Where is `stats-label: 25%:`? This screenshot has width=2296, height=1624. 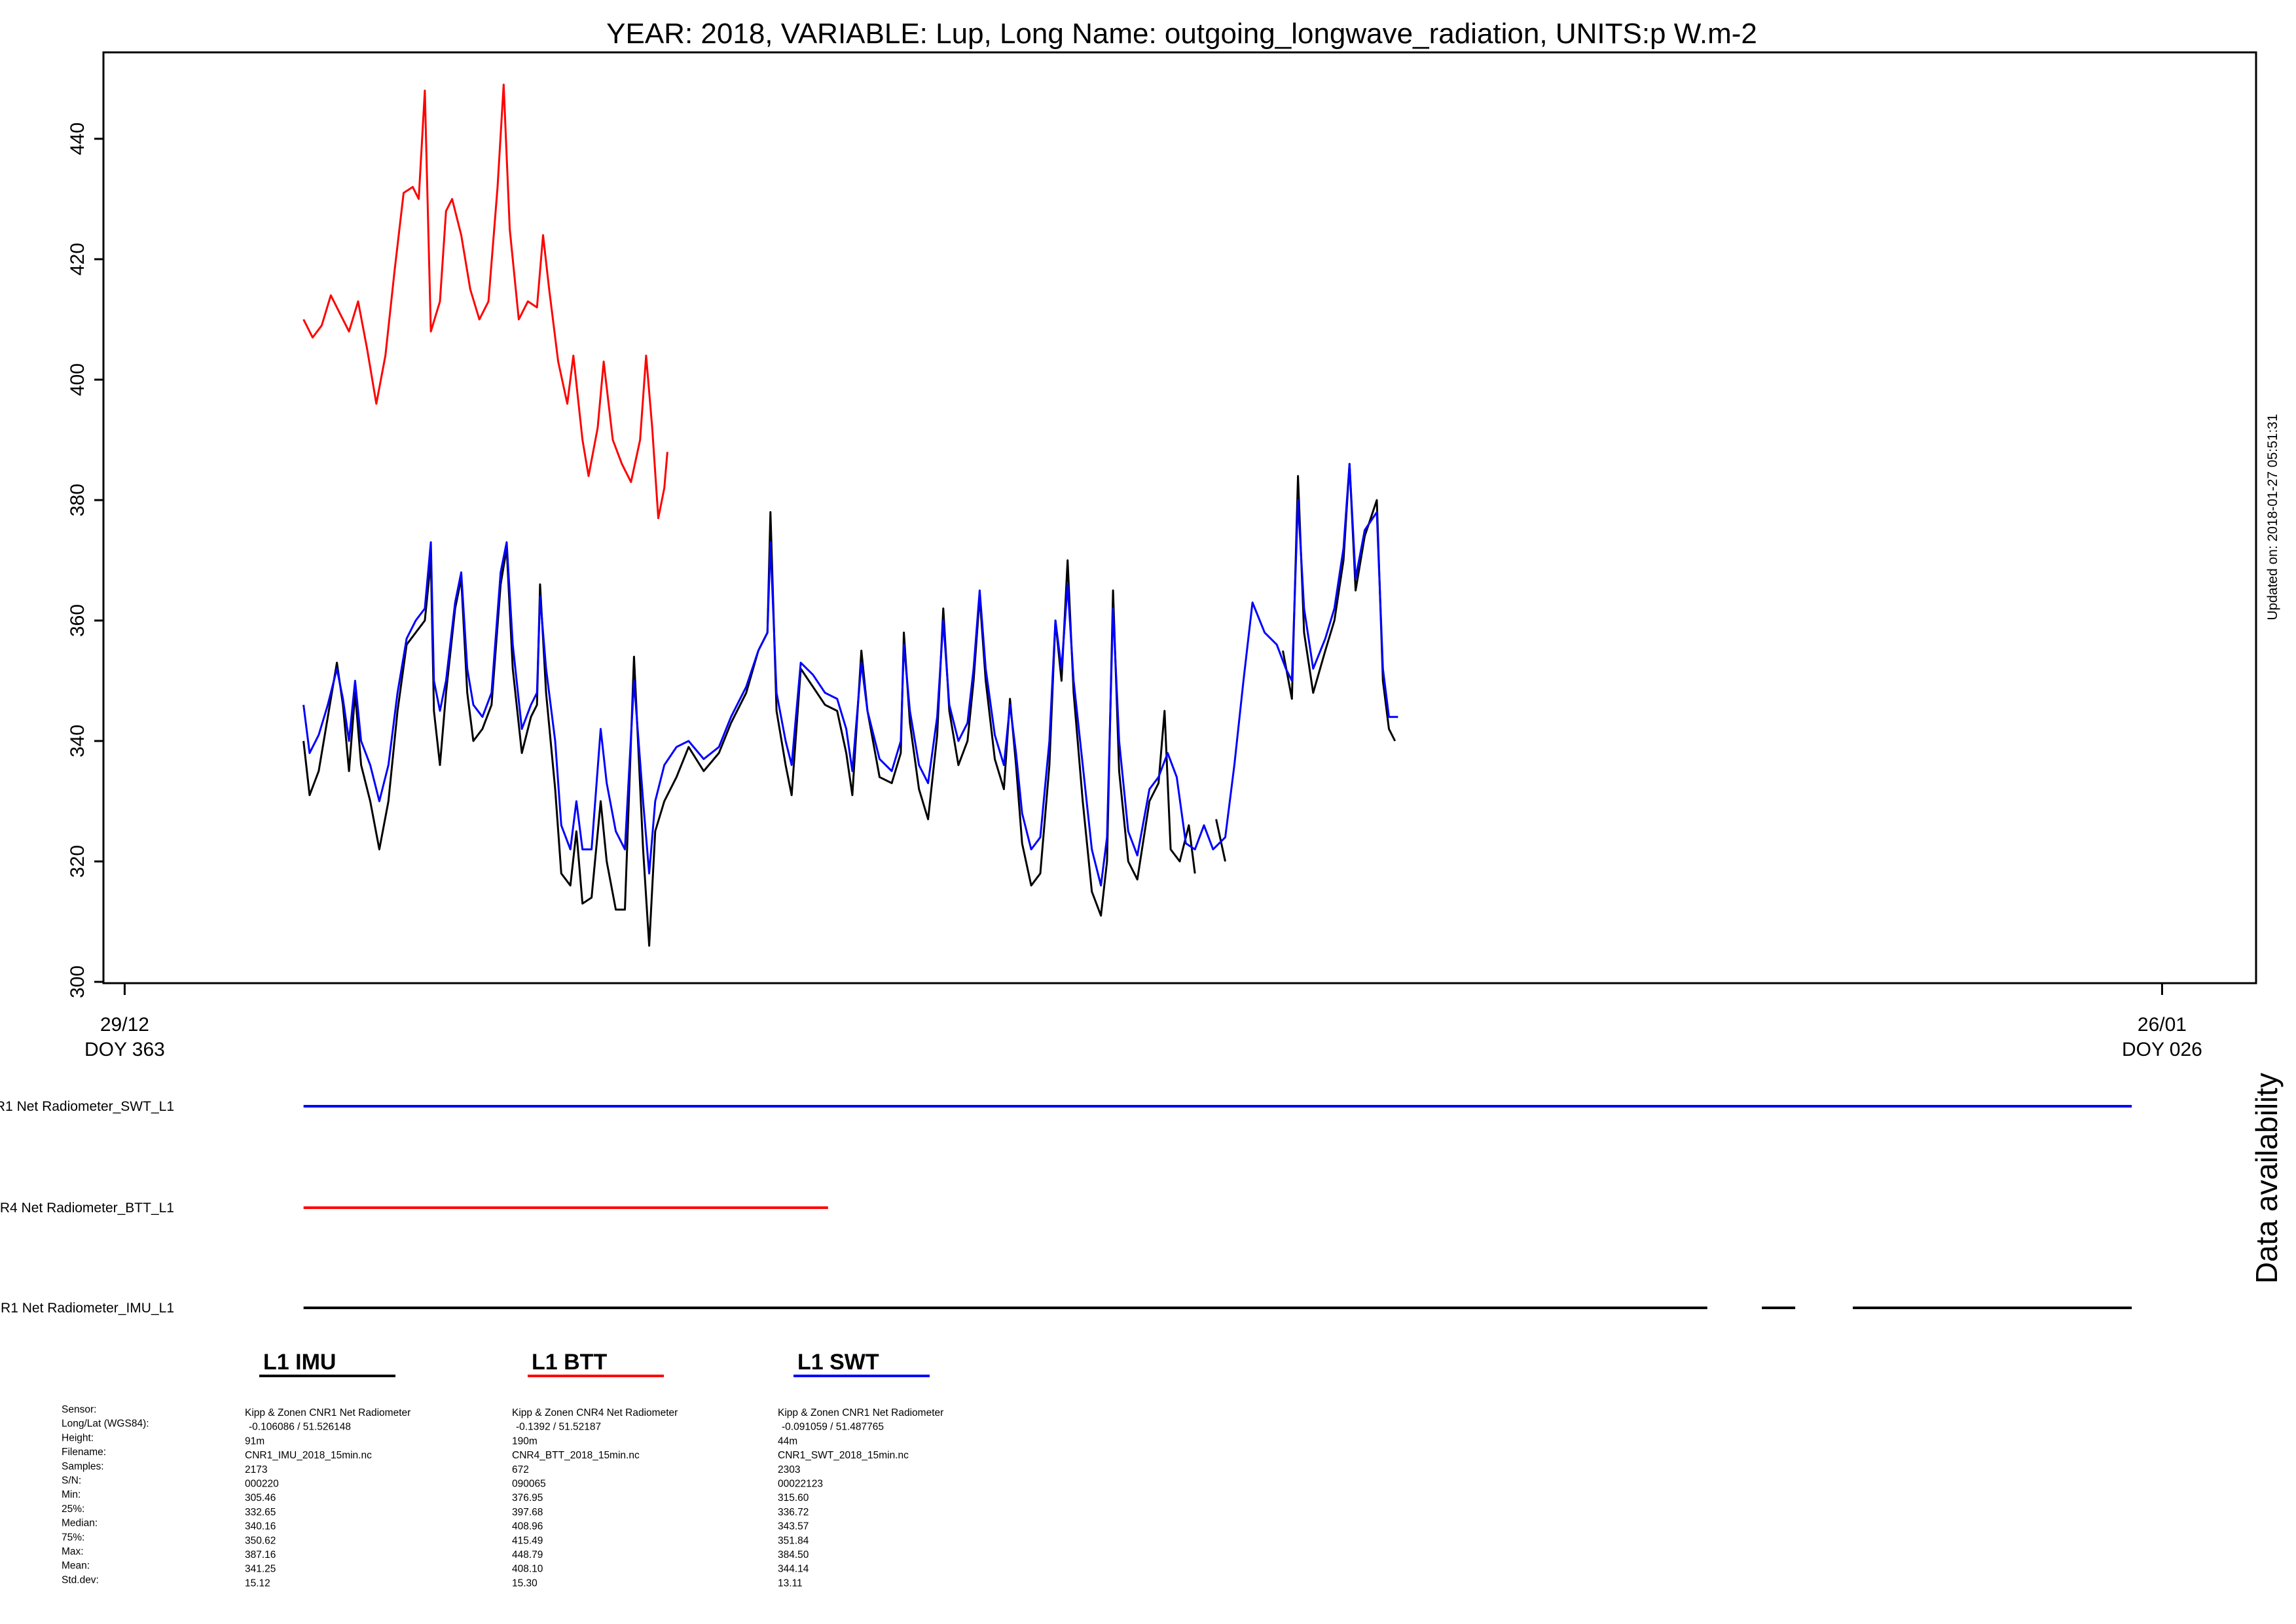 stats-label: 25%: is located at coordinates (73, 1509).